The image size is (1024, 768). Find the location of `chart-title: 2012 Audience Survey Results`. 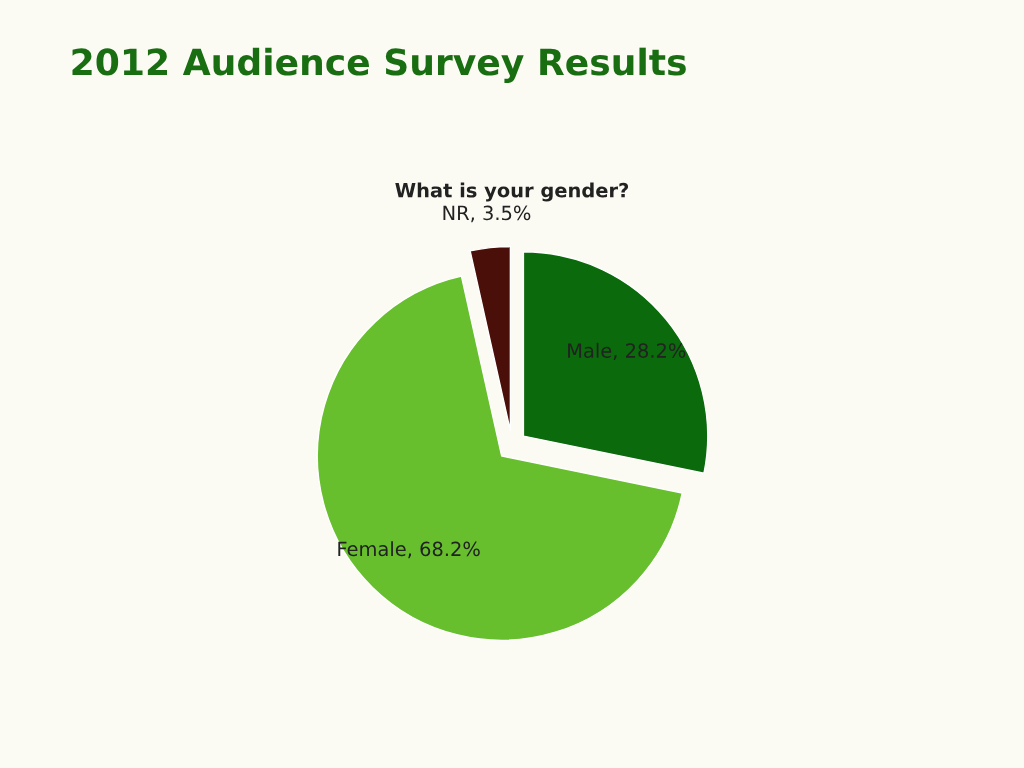

chart-title: 2012 Audience Survey Results is located at coordinates (379, 65).